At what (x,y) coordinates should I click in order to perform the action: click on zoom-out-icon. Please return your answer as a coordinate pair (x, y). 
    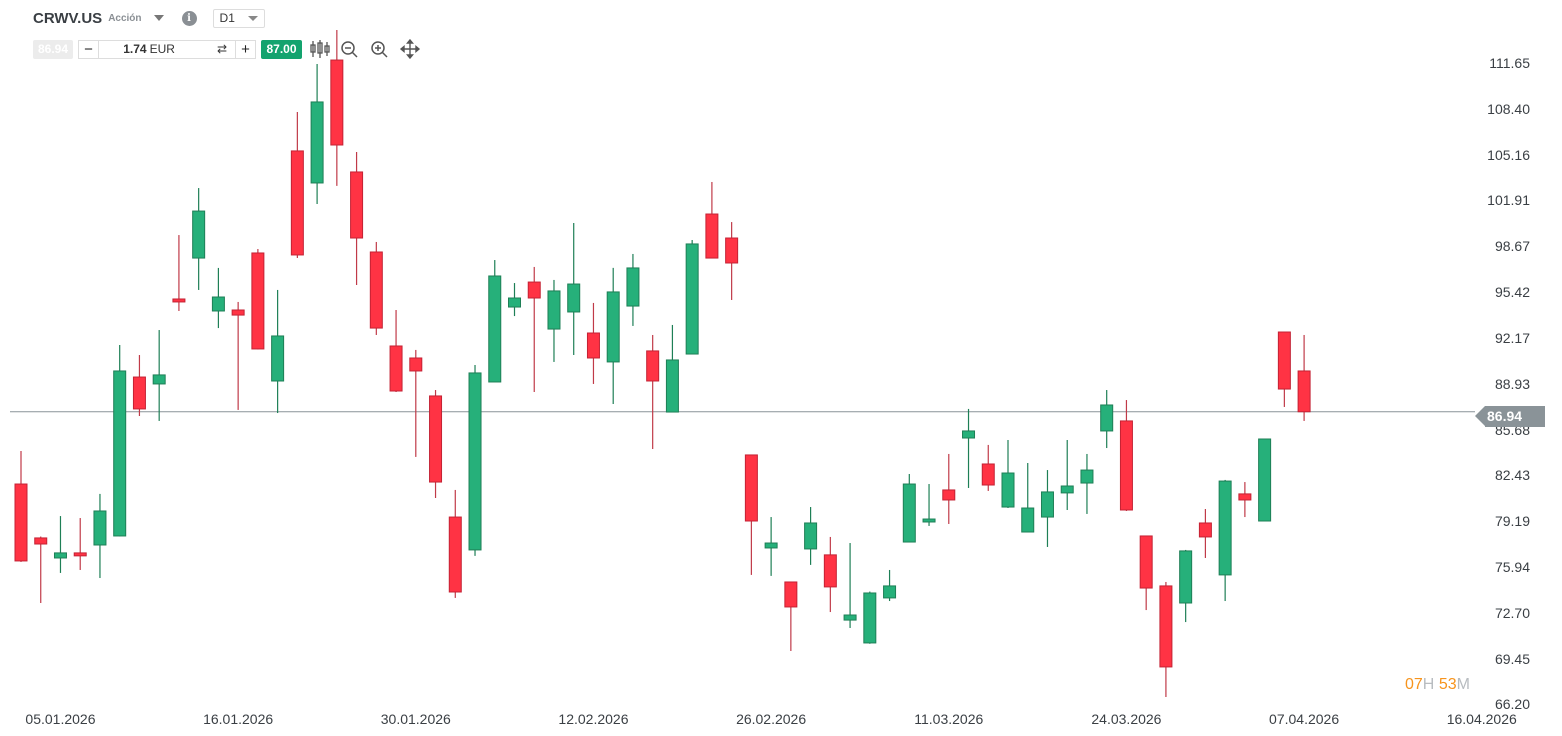
    Looking at the image, I should click on (350, 49).